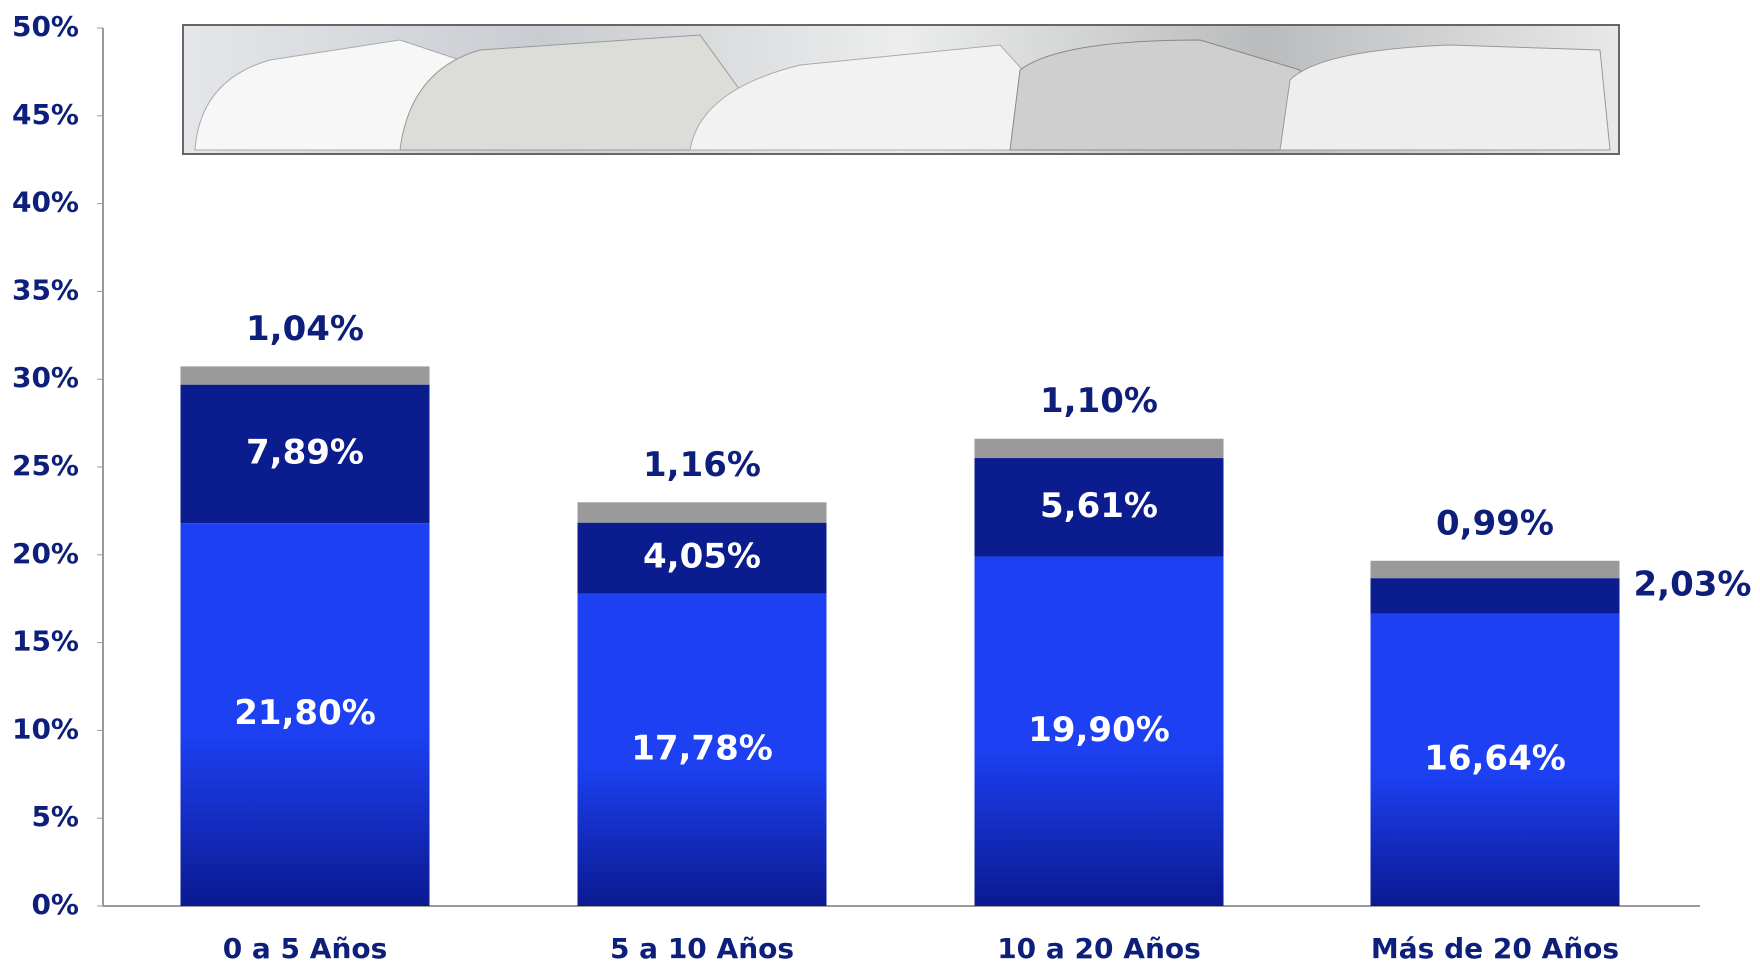  What do you see at coordinates (45, 114) in the screenshot?
I see `y-tick-label: 45%` at bounding box center [45, 114].